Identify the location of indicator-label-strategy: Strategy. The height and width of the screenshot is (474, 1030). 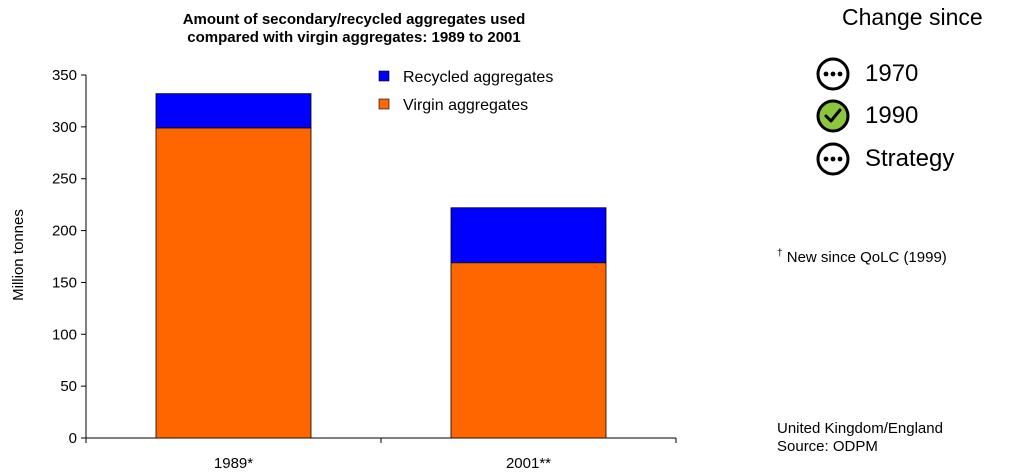
(910, 158).